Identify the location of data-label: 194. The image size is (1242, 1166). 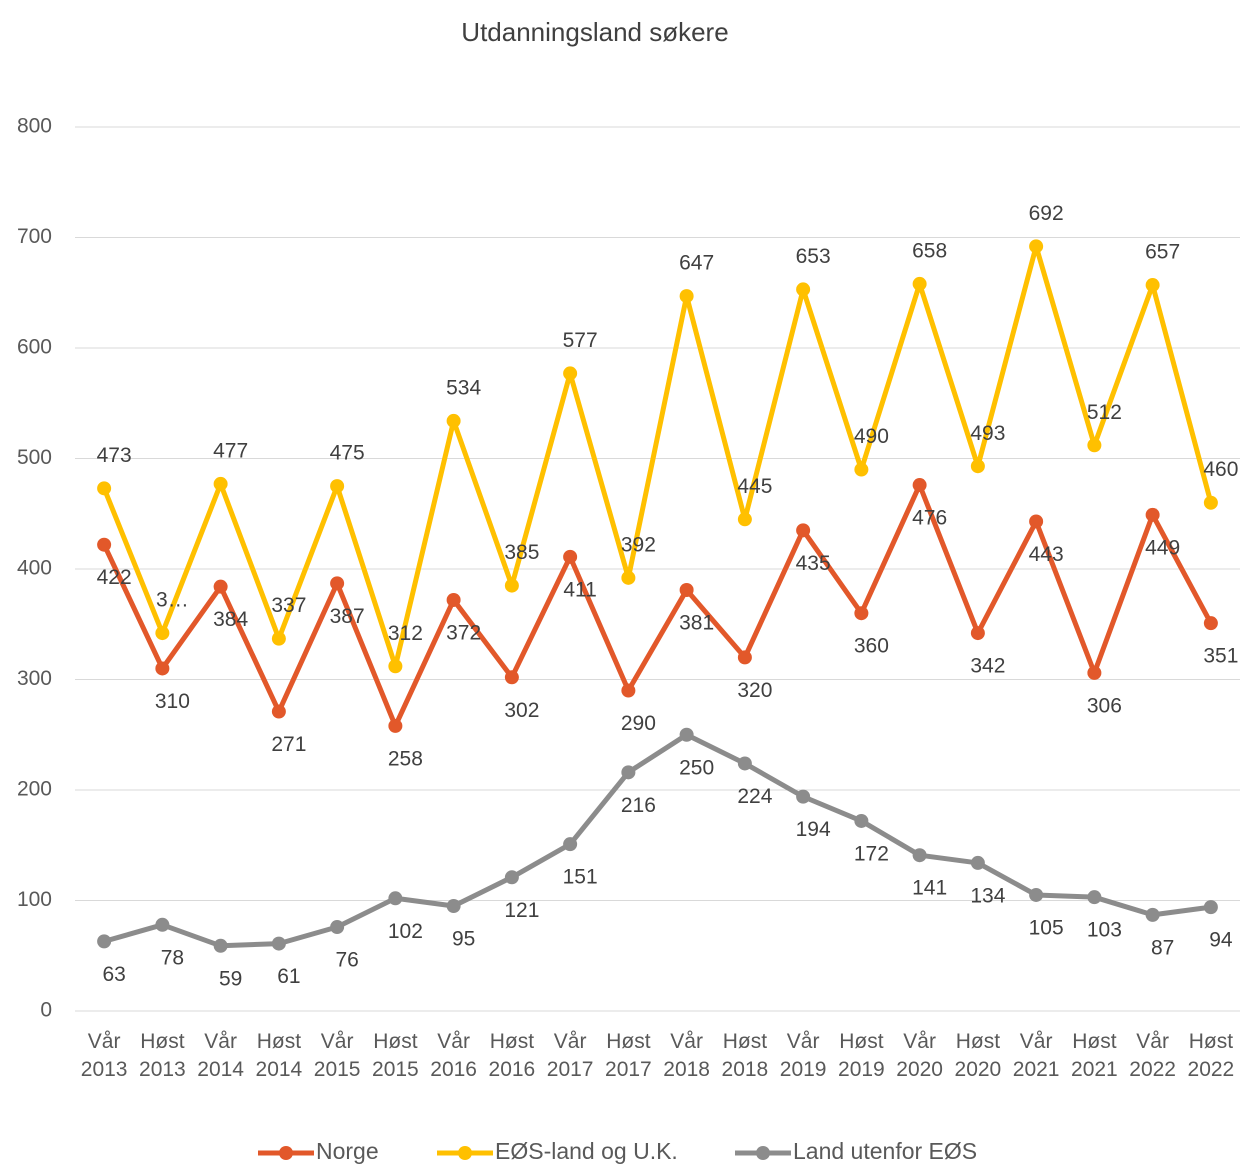
(813, 829).